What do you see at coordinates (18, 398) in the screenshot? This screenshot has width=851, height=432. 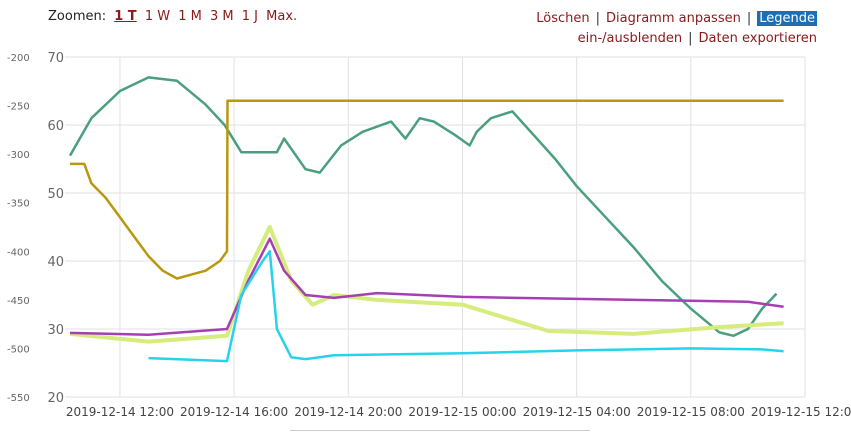 I see `y-left-tick-label: -550` at bounding box center [18, 398].